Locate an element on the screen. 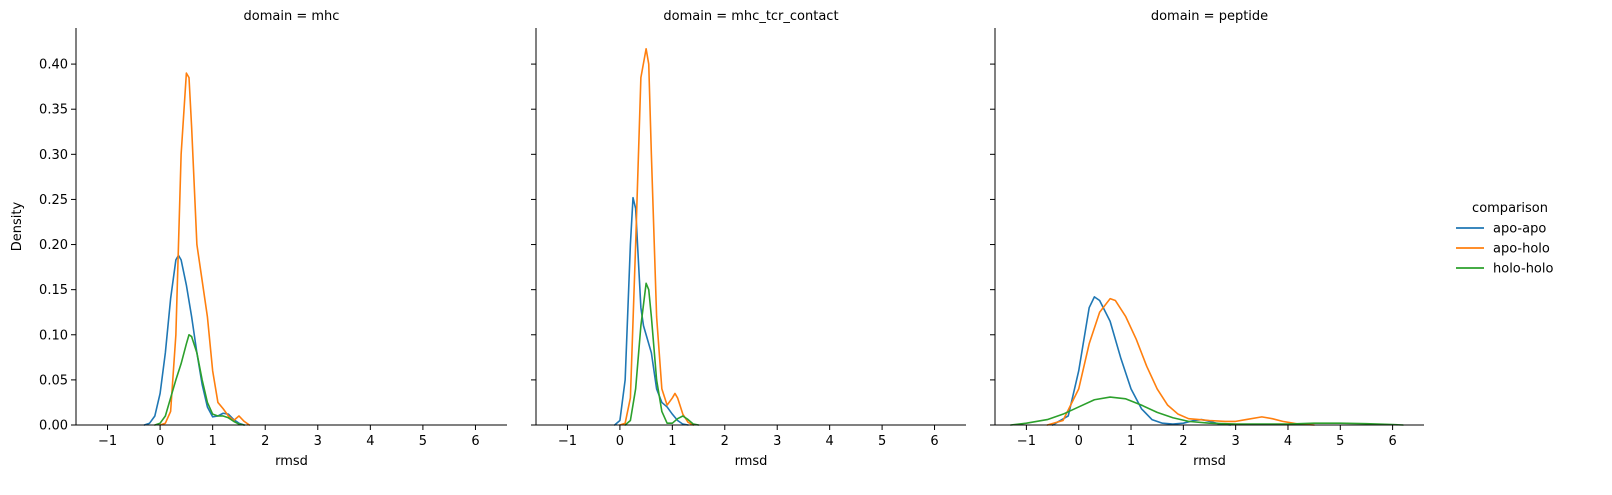 The width and height of the screenshot is (1612, 495). y-tick-label: 0.40 is located at coordinates (53, 65).